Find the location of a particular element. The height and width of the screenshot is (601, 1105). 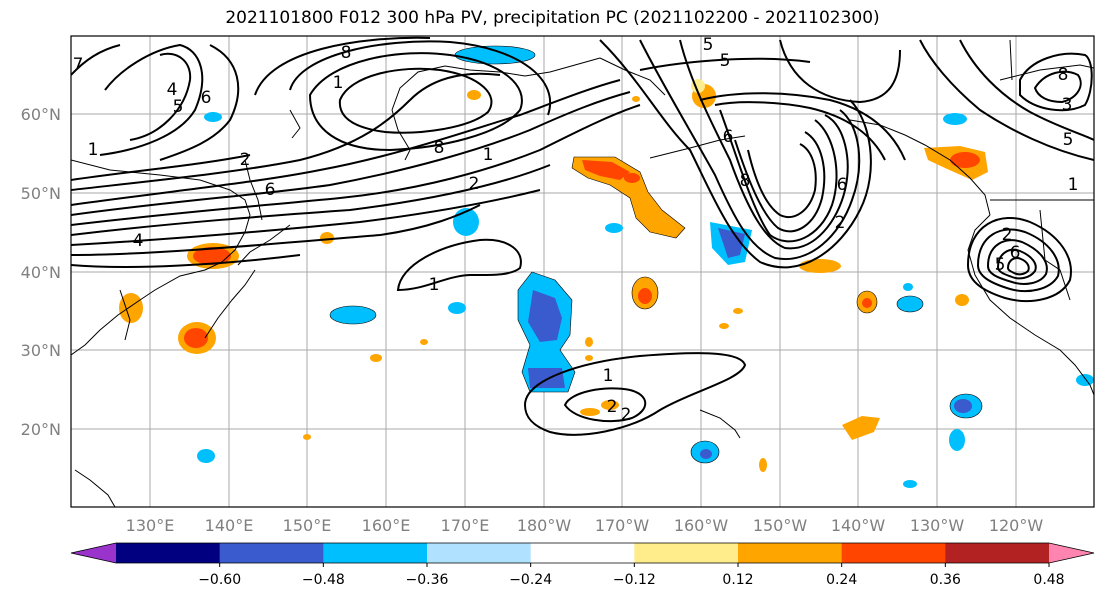

contour-label: 7 is located at coordinates (78, 65).